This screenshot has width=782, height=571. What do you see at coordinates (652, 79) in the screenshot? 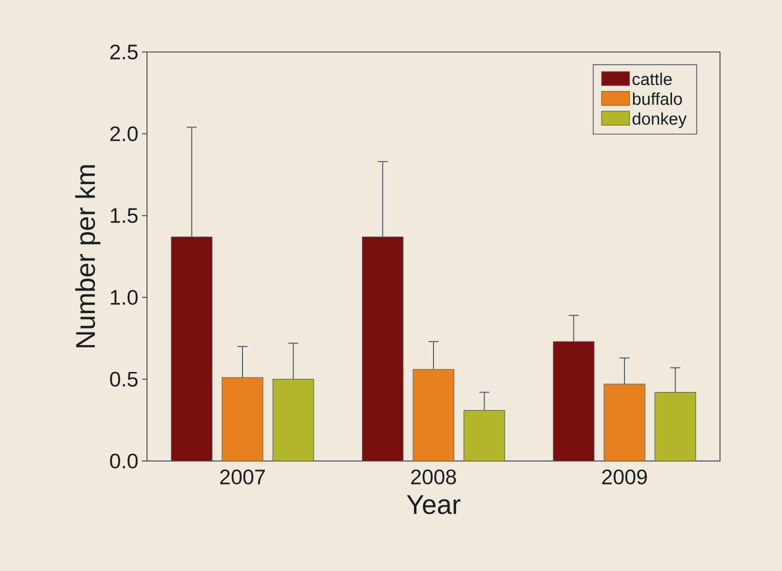
I see `legend-label: cattle` at bounding box center [652, 79].